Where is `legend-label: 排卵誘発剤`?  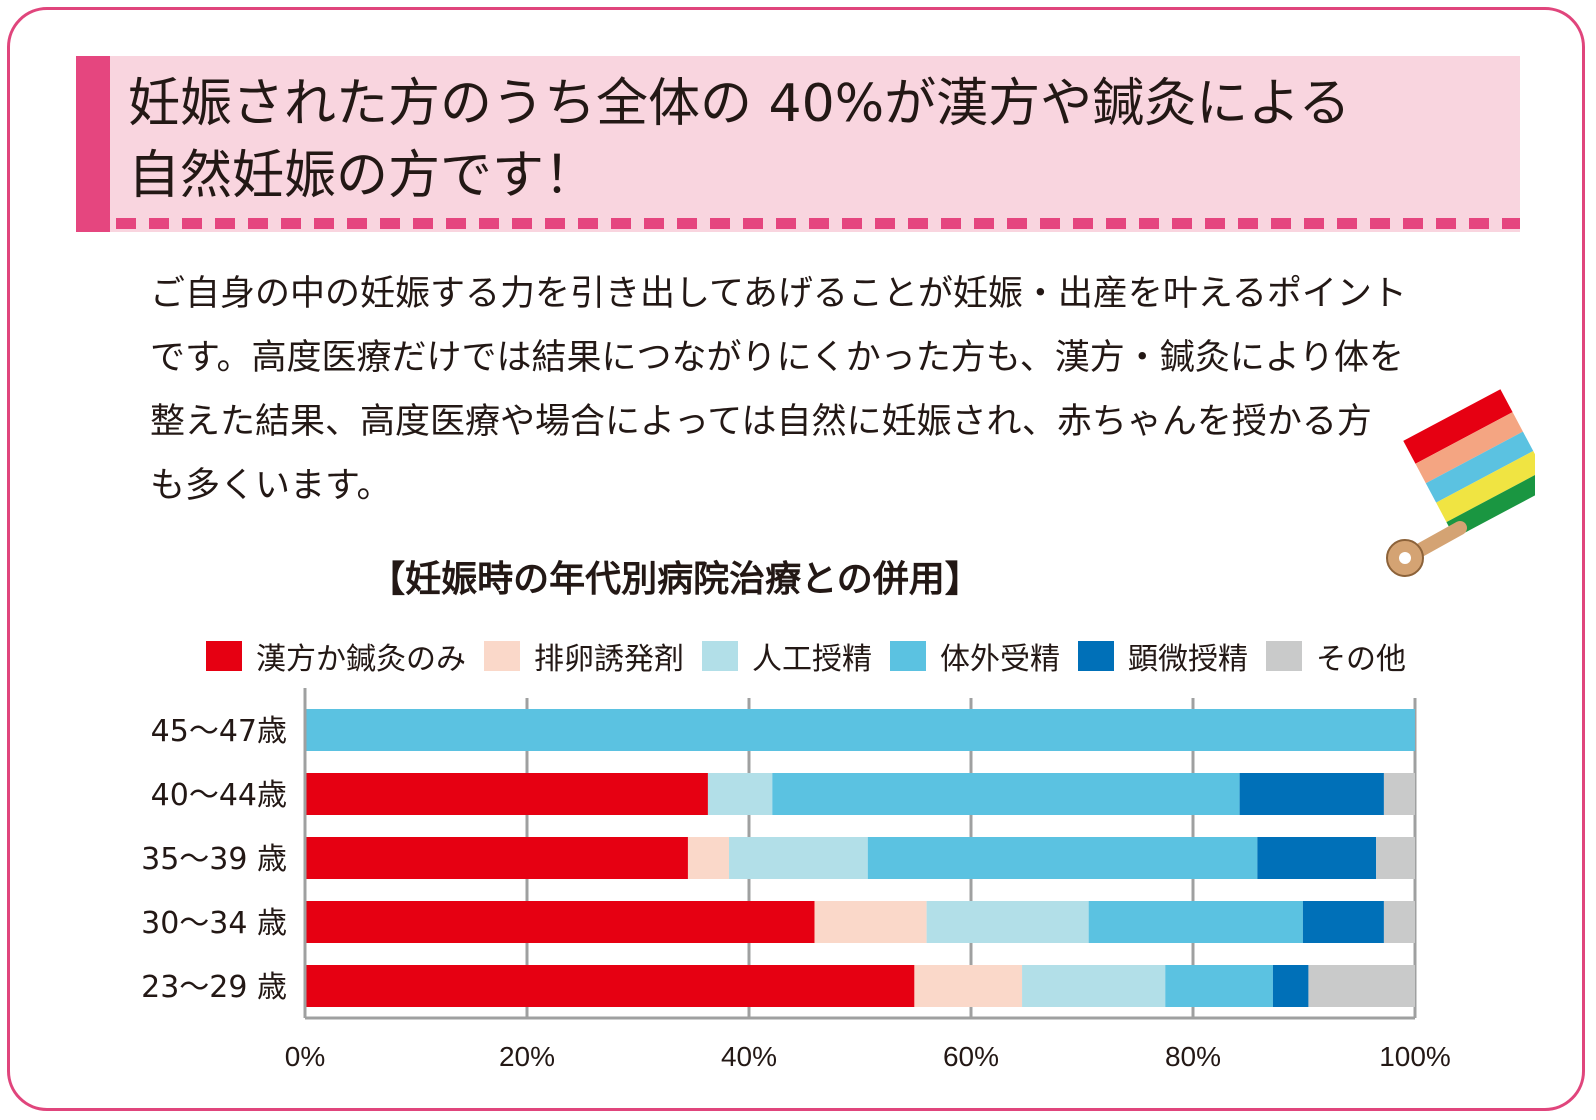
legend-label: 排卵誘発剤 is located at coordinates (609, 659).